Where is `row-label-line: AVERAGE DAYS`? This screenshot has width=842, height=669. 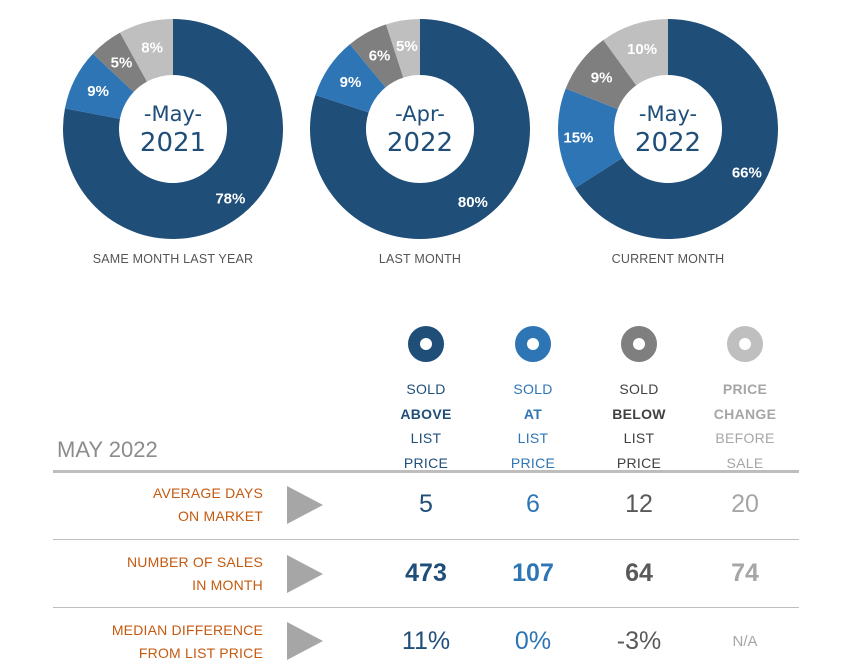 row-label-line: AVERAGE DAYS is located at coordinates (207, 493).